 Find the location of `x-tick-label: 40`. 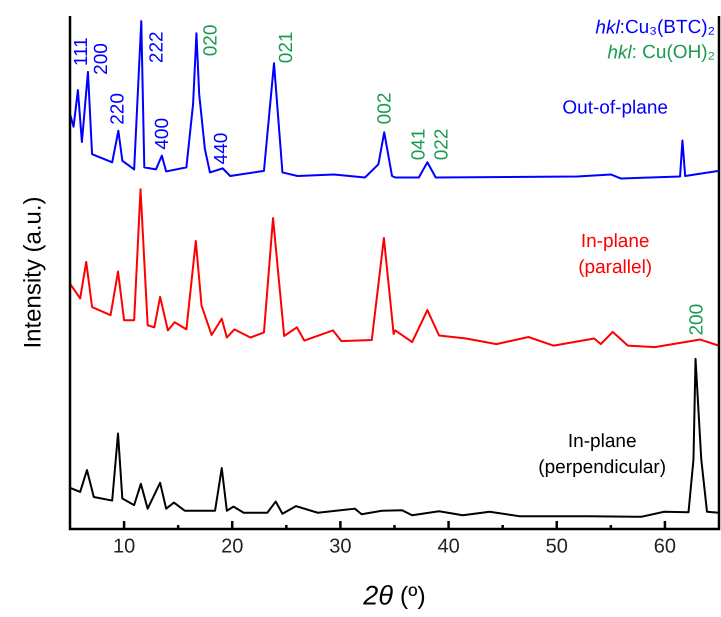

x-tick-label: 40 is located at coordinates (448, 547).